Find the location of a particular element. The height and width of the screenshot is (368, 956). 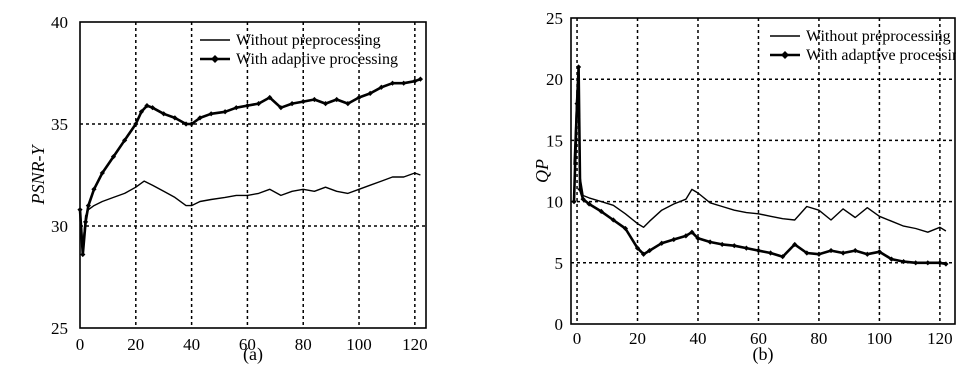

chart-a-caption: (a) is located at coordinates (253, 354).